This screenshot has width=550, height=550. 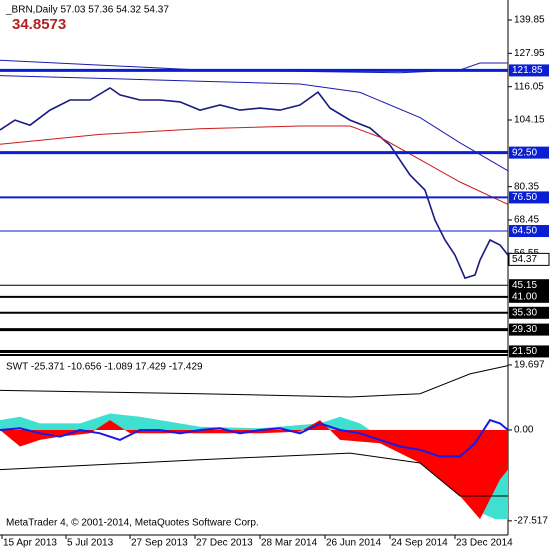 What do you see at coordinates (484, 543) in the screenshot?
I see `x-tick-label: 23 Dec 2014` at bounding box center [484, 543].